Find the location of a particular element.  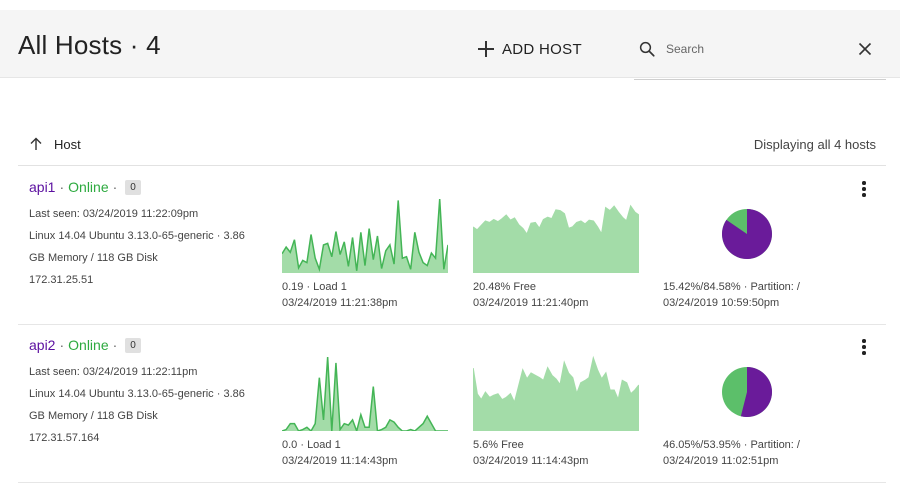

add-host-label: ADD HOST is located at coordinates (542, 49).